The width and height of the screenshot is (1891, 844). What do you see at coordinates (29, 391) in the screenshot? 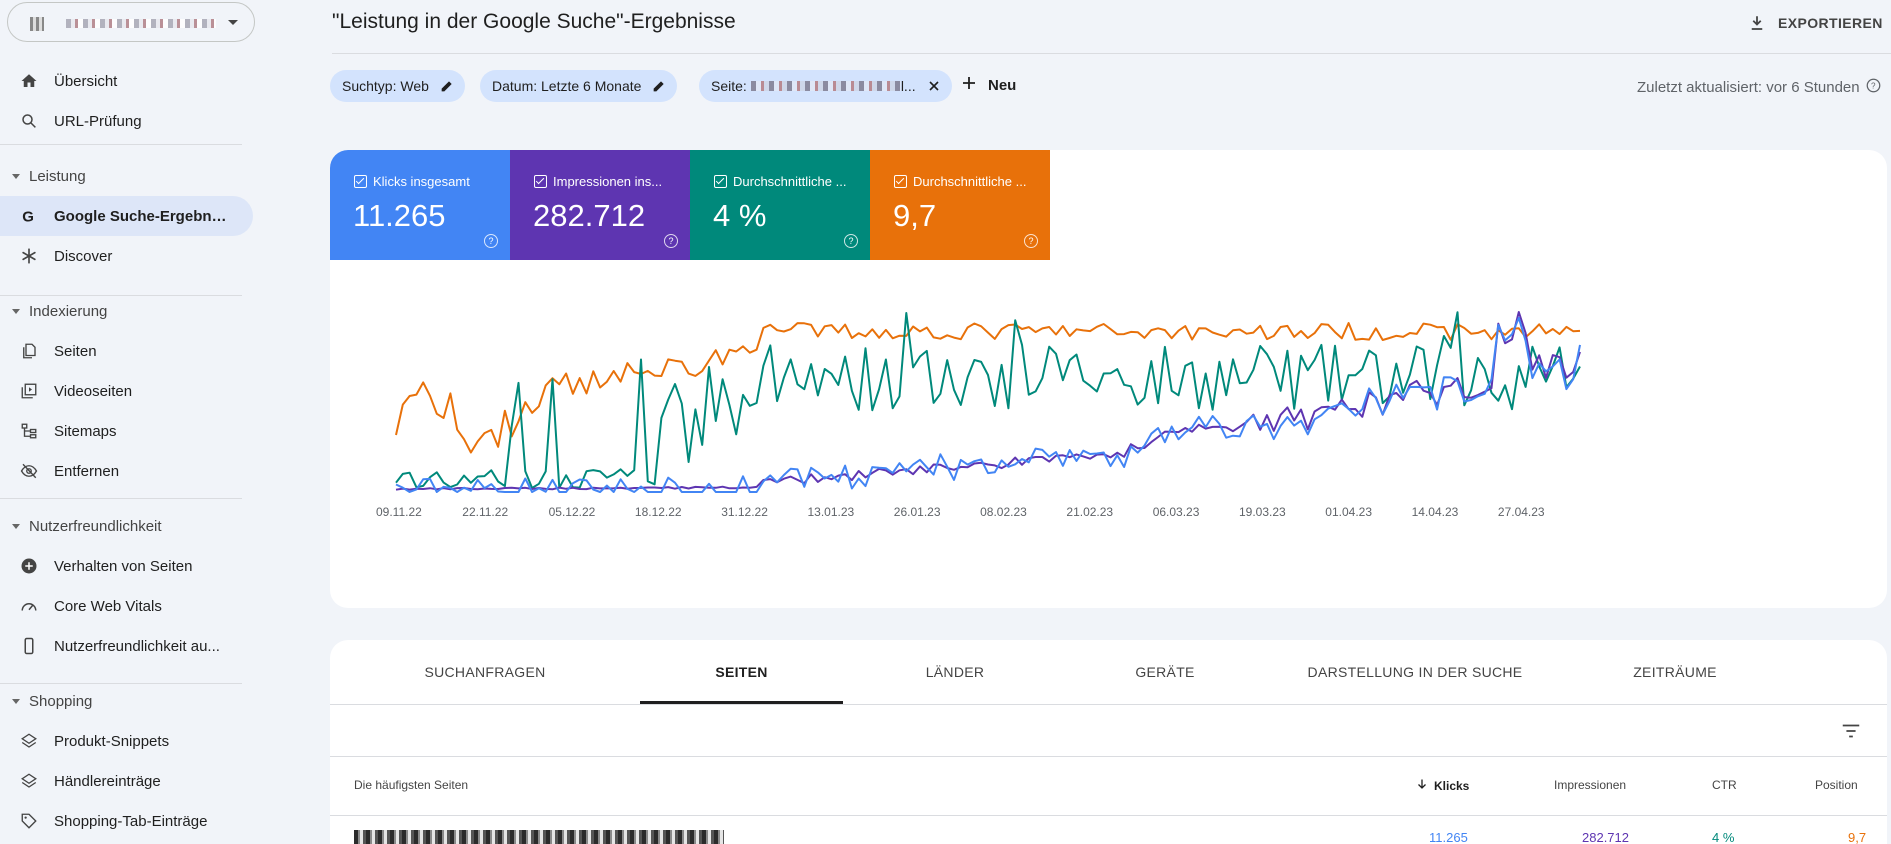
I see `video-library-icon` at bounding box center [29, 391].